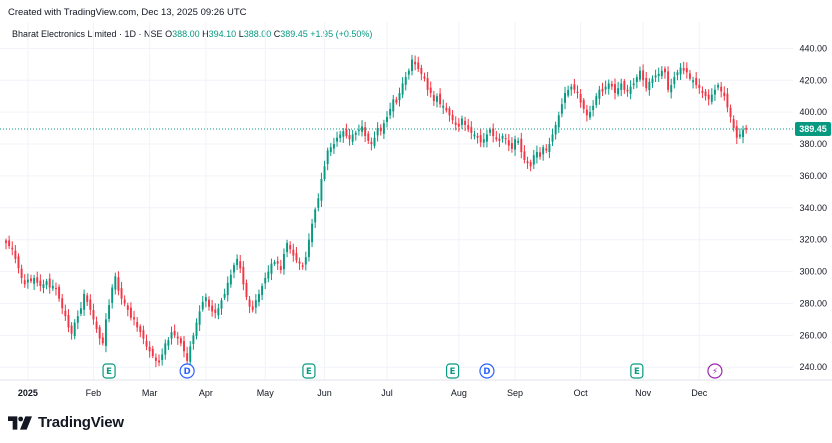 The image size is (832, 443). What do you see at coordinates (813, 128) in the screenshot?
I see `last-price-box` at bounding box center [813, 128].